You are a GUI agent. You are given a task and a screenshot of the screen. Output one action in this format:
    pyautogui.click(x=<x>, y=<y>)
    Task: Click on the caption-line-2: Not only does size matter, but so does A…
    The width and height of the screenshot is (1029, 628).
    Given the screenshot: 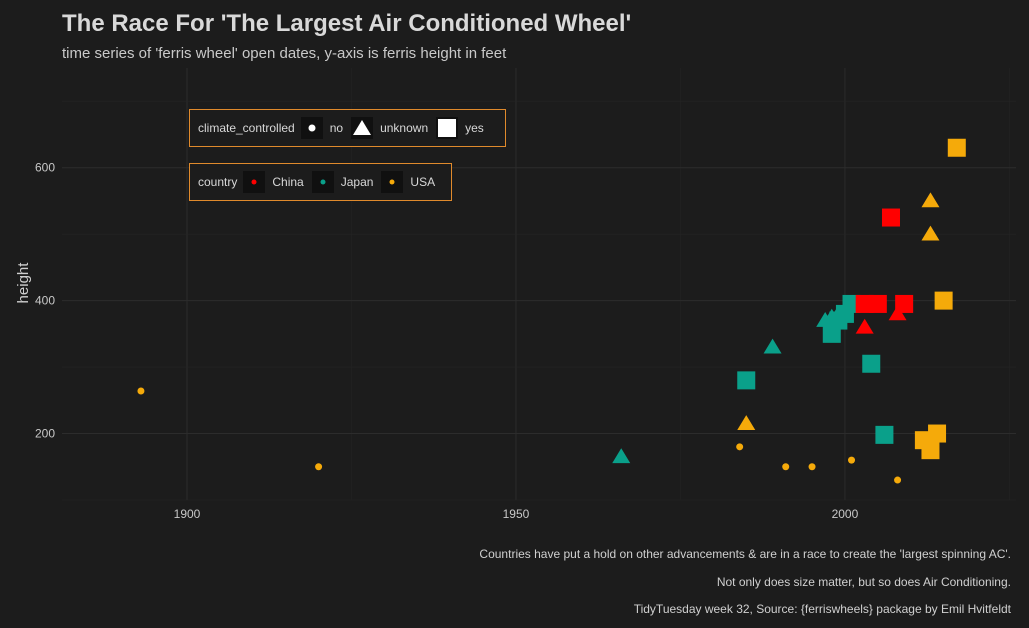 What is the action you would take?
    pyautogui.click(x=863, y=582)
    